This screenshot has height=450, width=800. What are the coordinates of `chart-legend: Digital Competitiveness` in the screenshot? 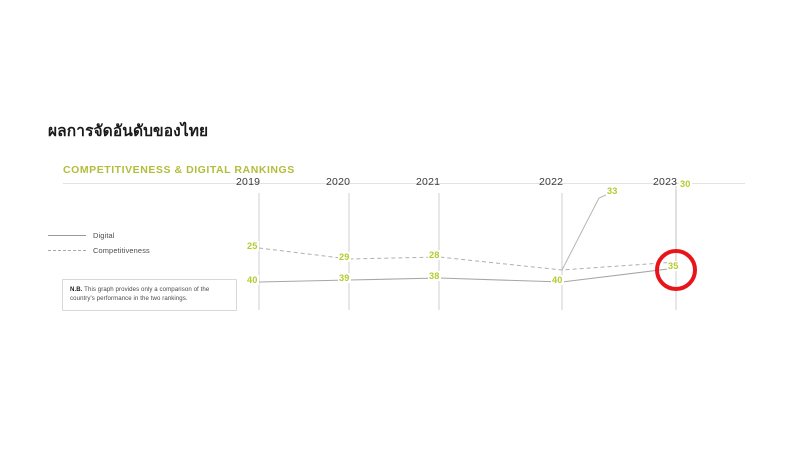 It's located at (130, 243).